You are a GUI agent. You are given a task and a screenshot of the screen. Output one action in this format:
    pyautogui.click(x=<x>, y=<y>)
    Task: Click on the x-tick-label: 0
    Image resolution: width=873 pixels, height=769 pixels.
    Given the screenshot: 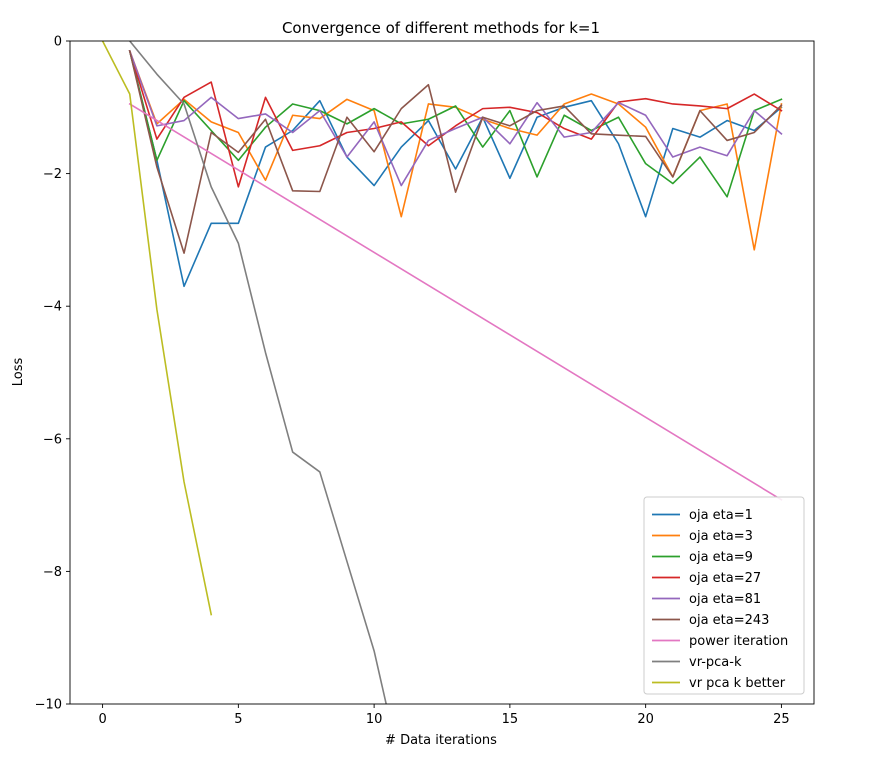 What is the action you would take?
    pyautogui.click(x=102, y=719)
    